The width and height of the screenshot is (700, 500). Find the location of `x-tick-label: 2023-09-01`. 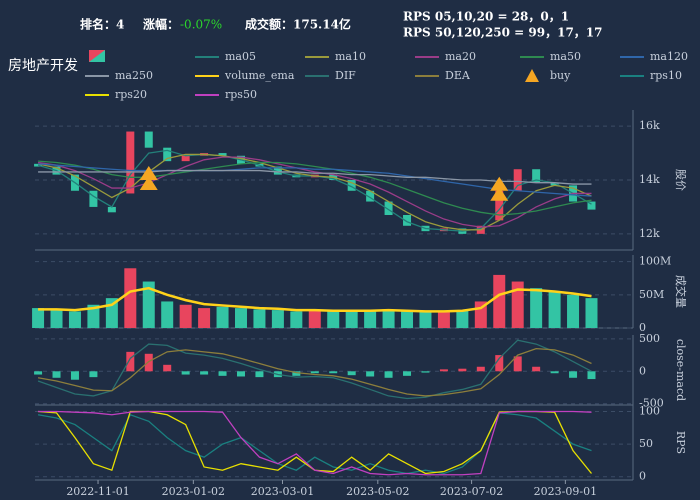

x-tick-label: 2023-09-01 is located at coordinates (565, 491).